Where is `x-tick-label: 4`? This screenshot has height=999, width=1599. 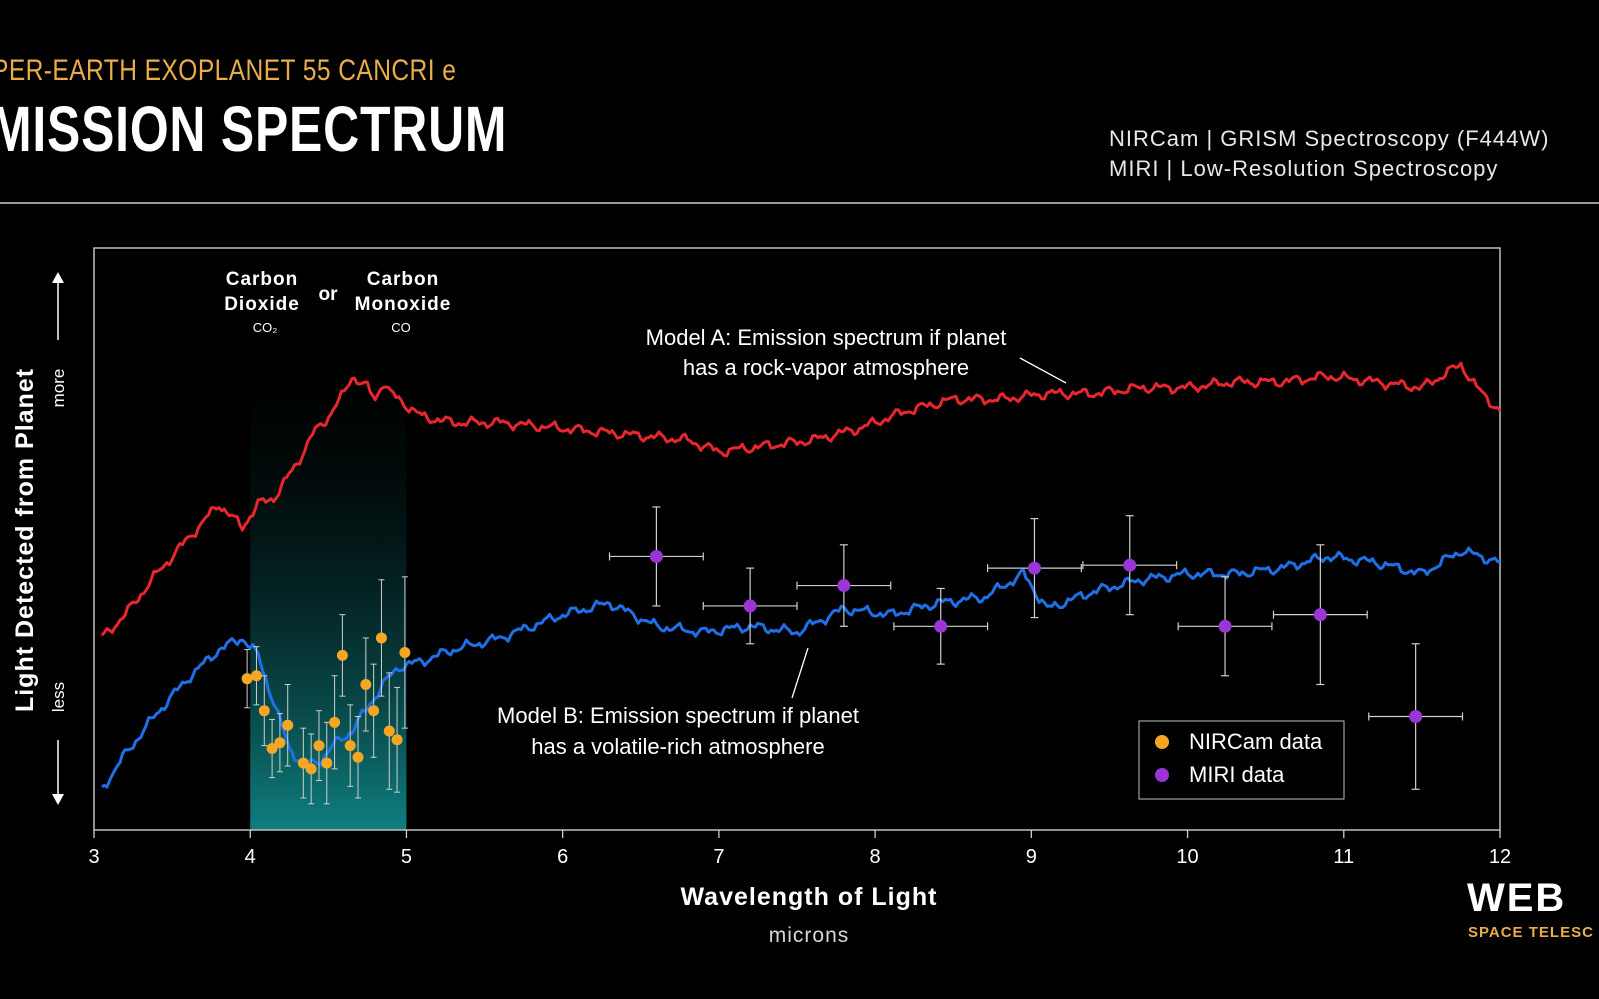 x-tick-label: 4 is located at coordinates (250, 857).